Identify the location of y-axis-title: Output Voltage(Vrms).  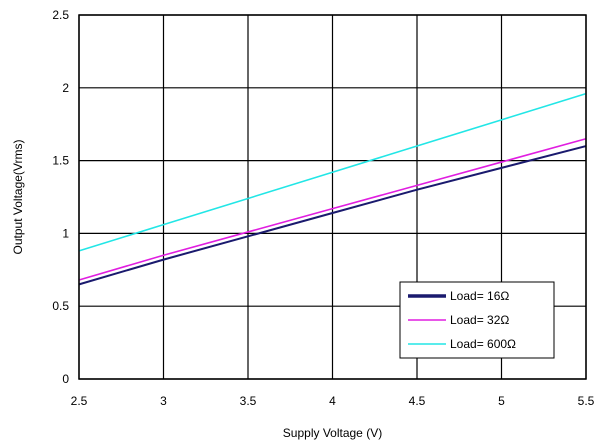
(18, 197).